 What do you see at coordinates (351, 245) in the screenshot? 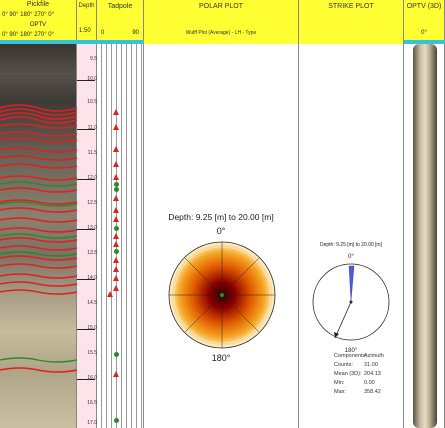
I see `strike-depth-range: Depth: 9.25 [m] to 20.00 [m]` at bounding box center [351, 245].